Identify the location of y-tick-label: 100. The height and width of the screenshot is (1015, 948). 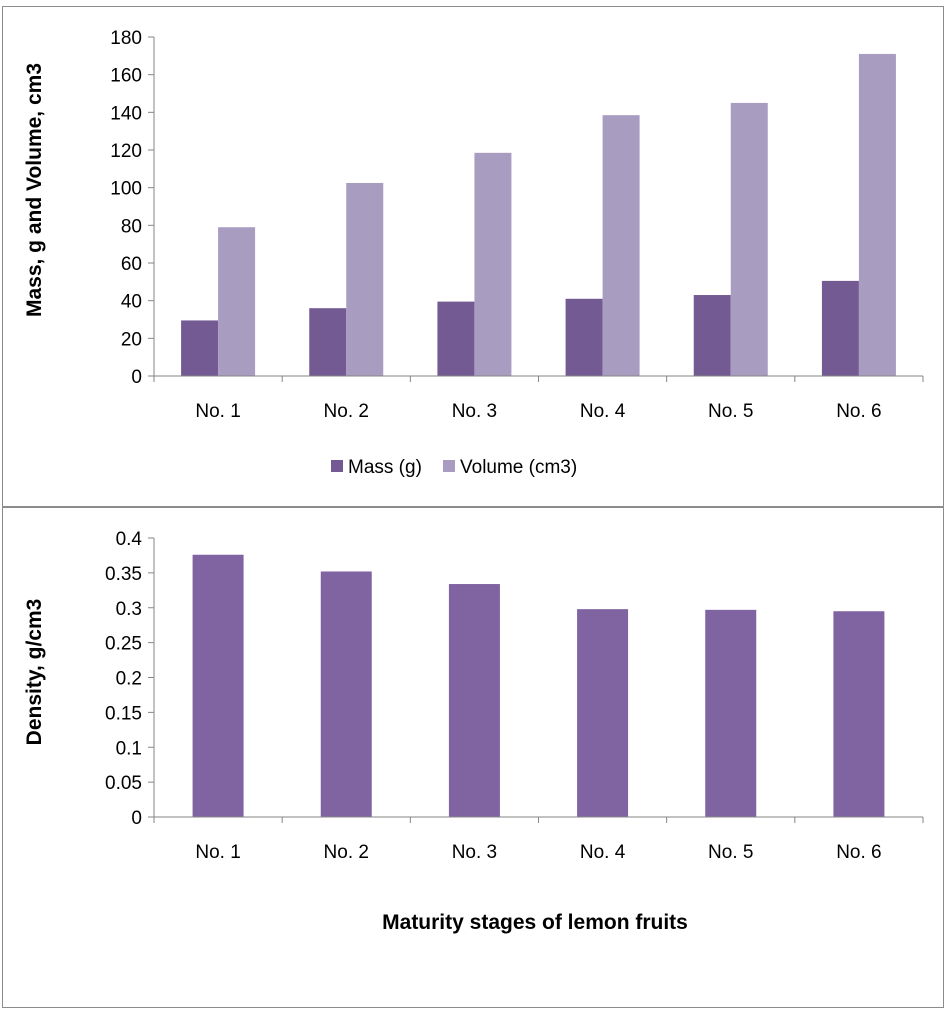
(126, 189).